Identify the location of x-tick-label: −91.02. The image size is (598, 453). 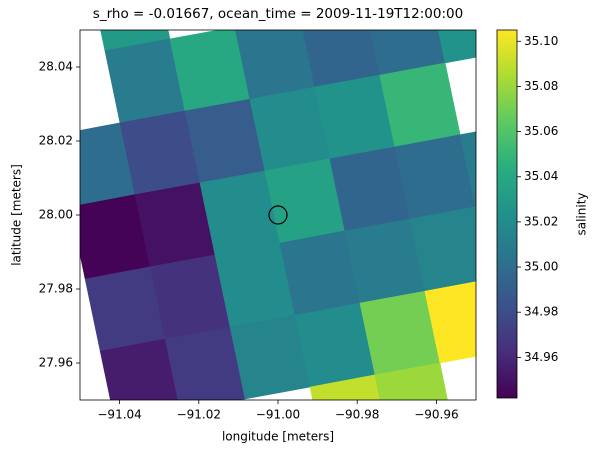
(199, 415).